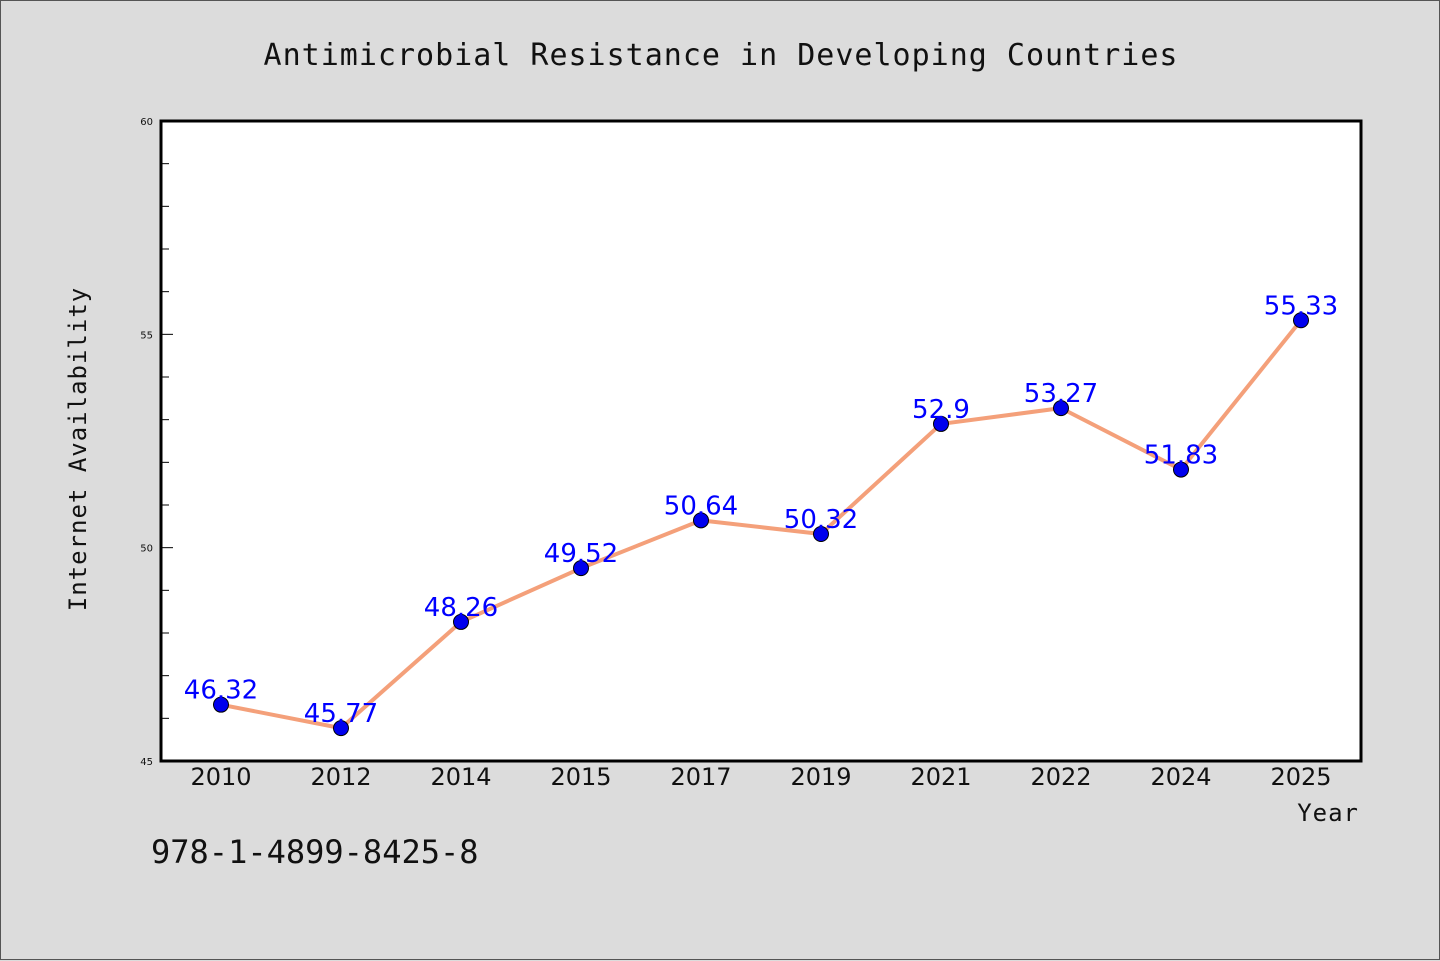 This screenshot has width=1440, height=961. What do you see at coordinates (146, 762) in the screenshot?
I see `y-tick-label: 45` at bounding box center [146, 762].